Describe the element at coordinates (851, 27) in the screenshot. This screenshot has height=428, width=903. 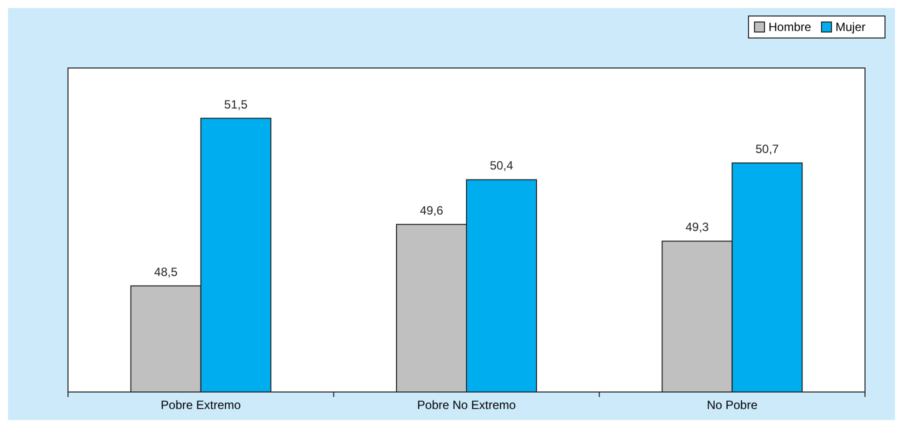
I see `legend-label: Mujer` at that location.